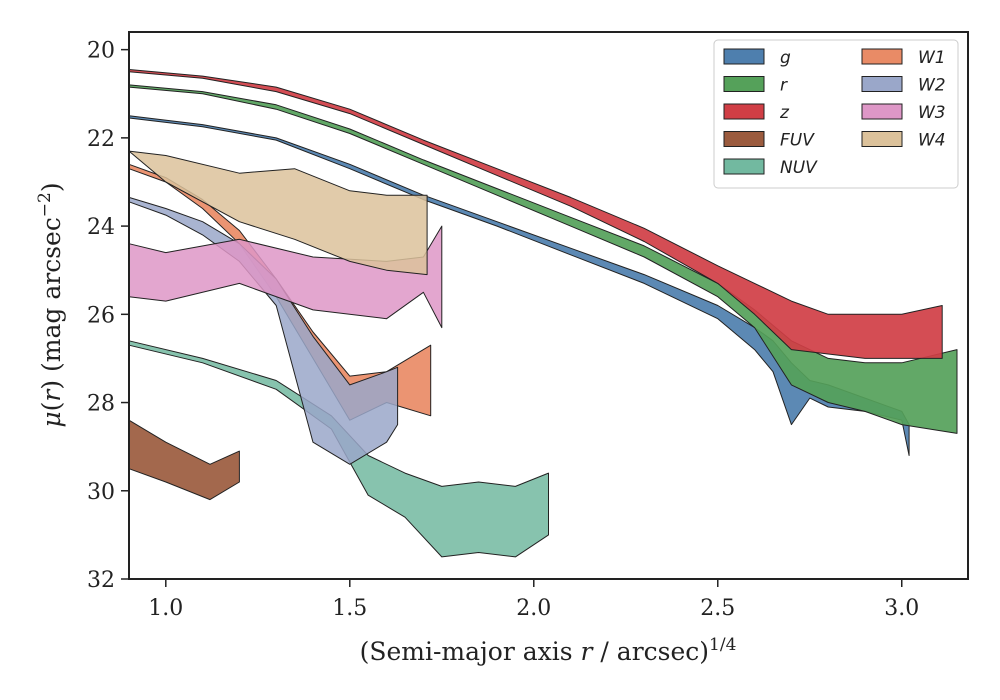 This screenshot has width=1000, height=700. Describe the element at coordinates (101, 51) in the screenshot. I see `y-tick-label: 20` at that location.